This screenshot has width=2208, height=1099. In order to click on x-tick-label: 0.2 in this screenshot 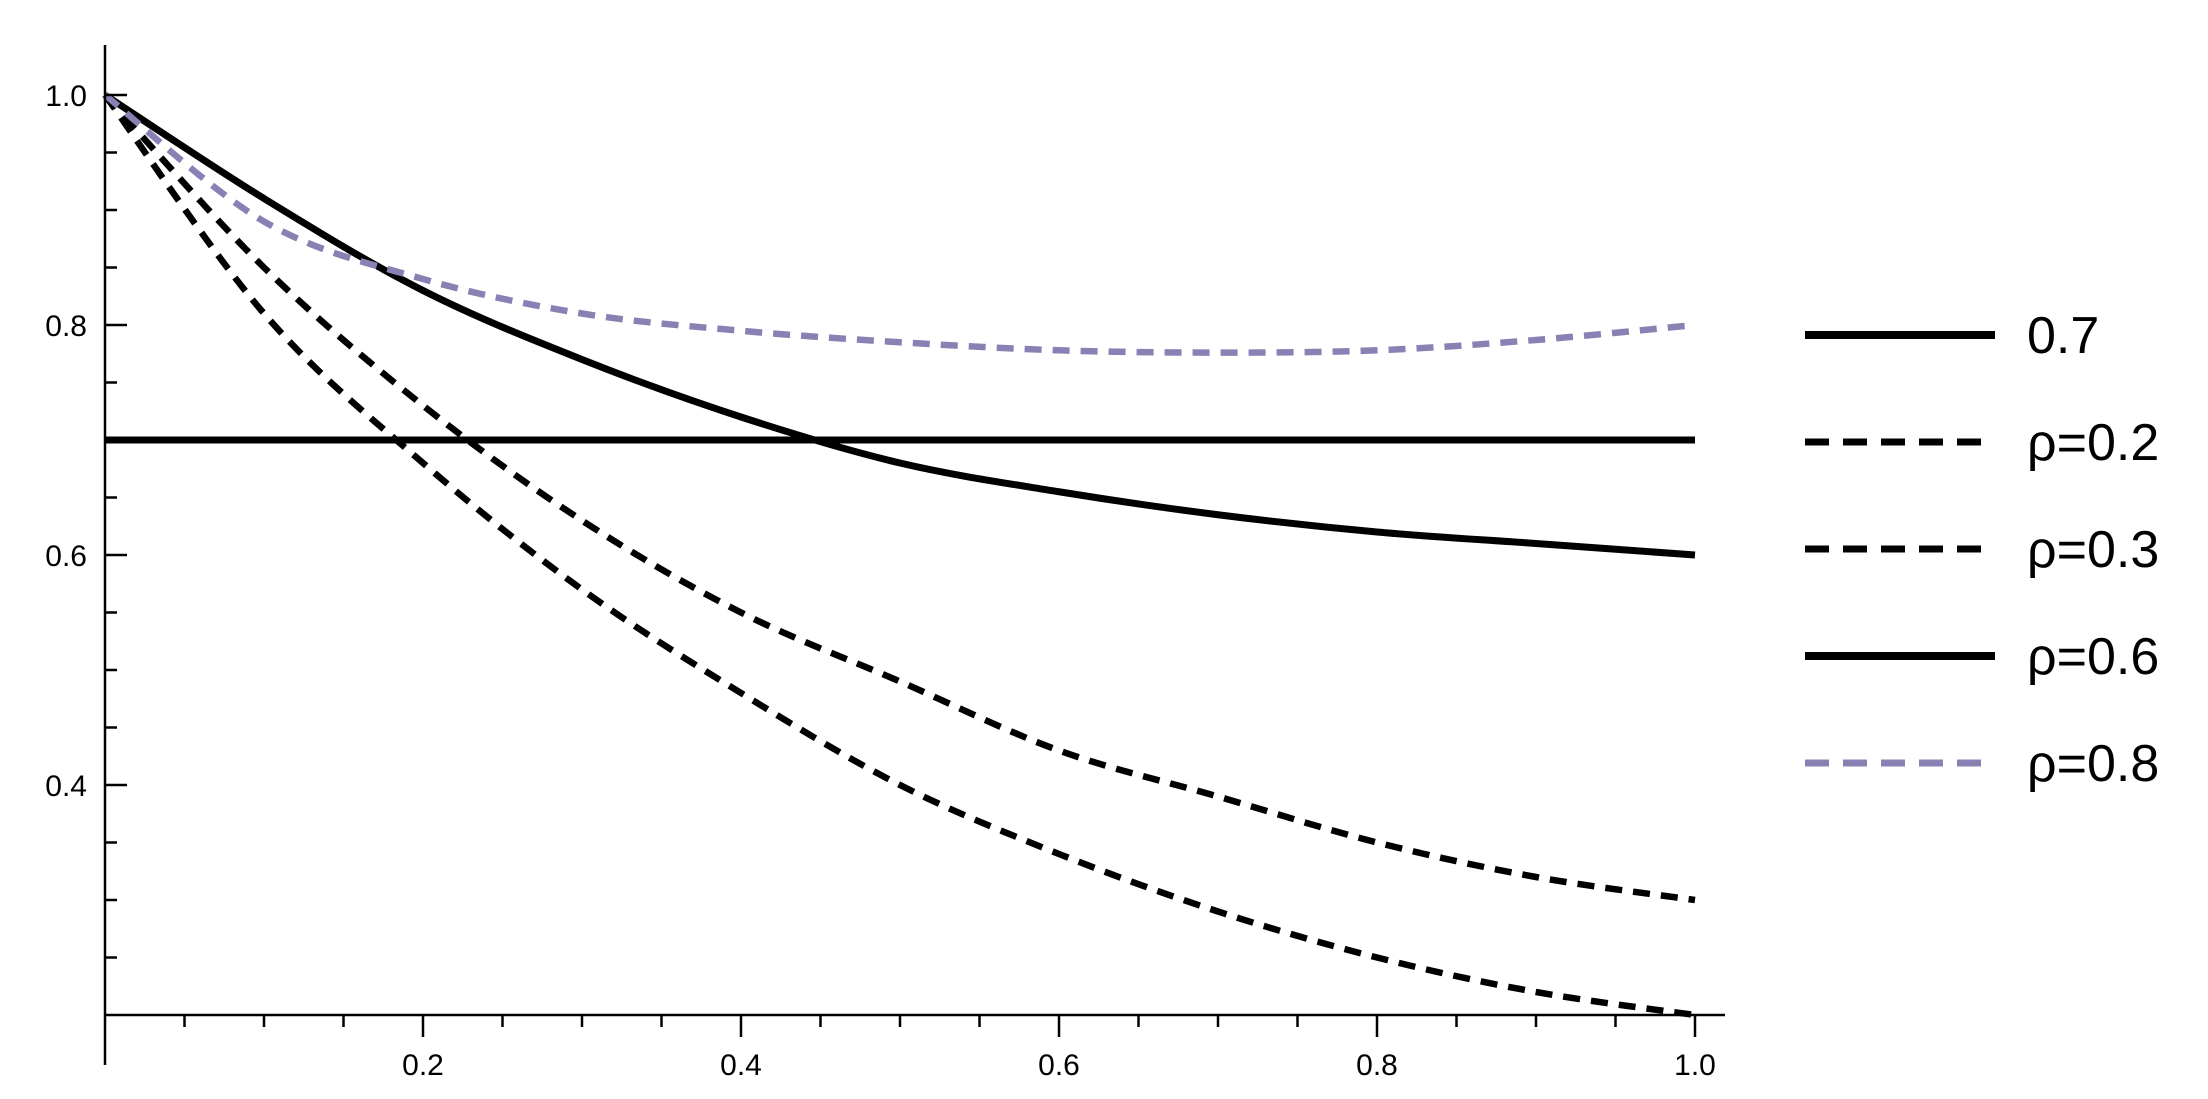, I will do `click(423, 1065)`.